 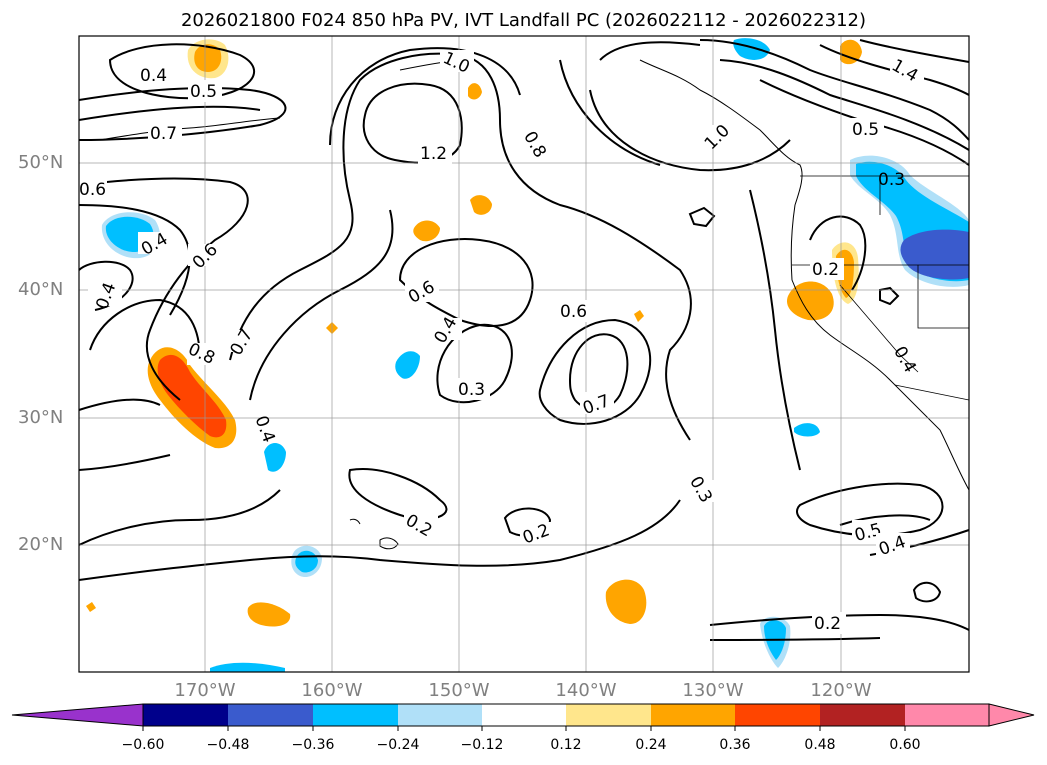 What do you see at coordinates (41, 289) in the screenshot?
I see `lat-label-40n: 40°N` at bounding box center [41, 289].